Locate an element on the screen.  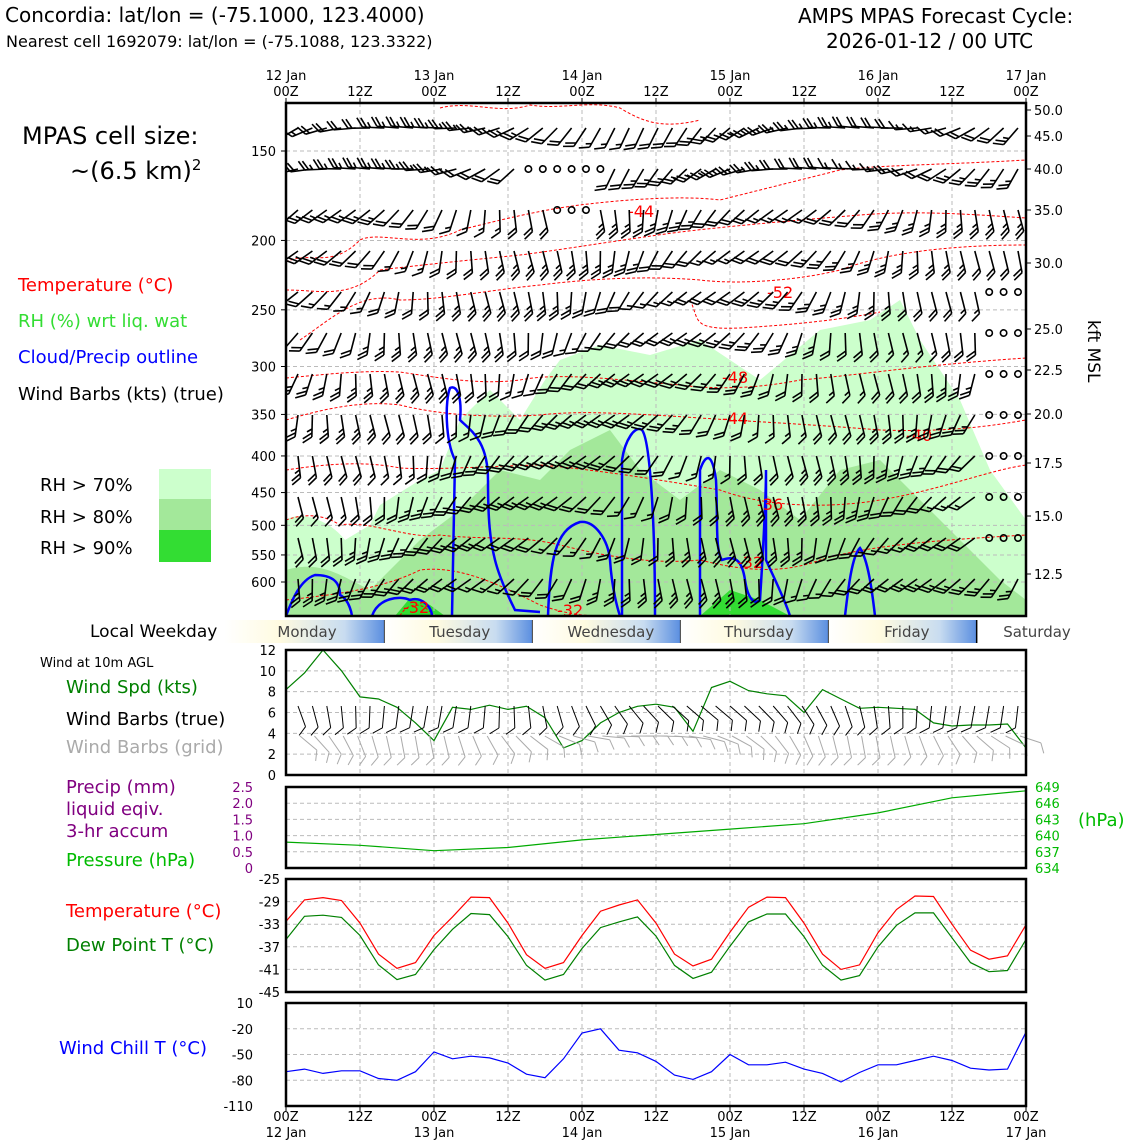
kft-msl-label: kft MSL is located at coordinates (1093, 351).